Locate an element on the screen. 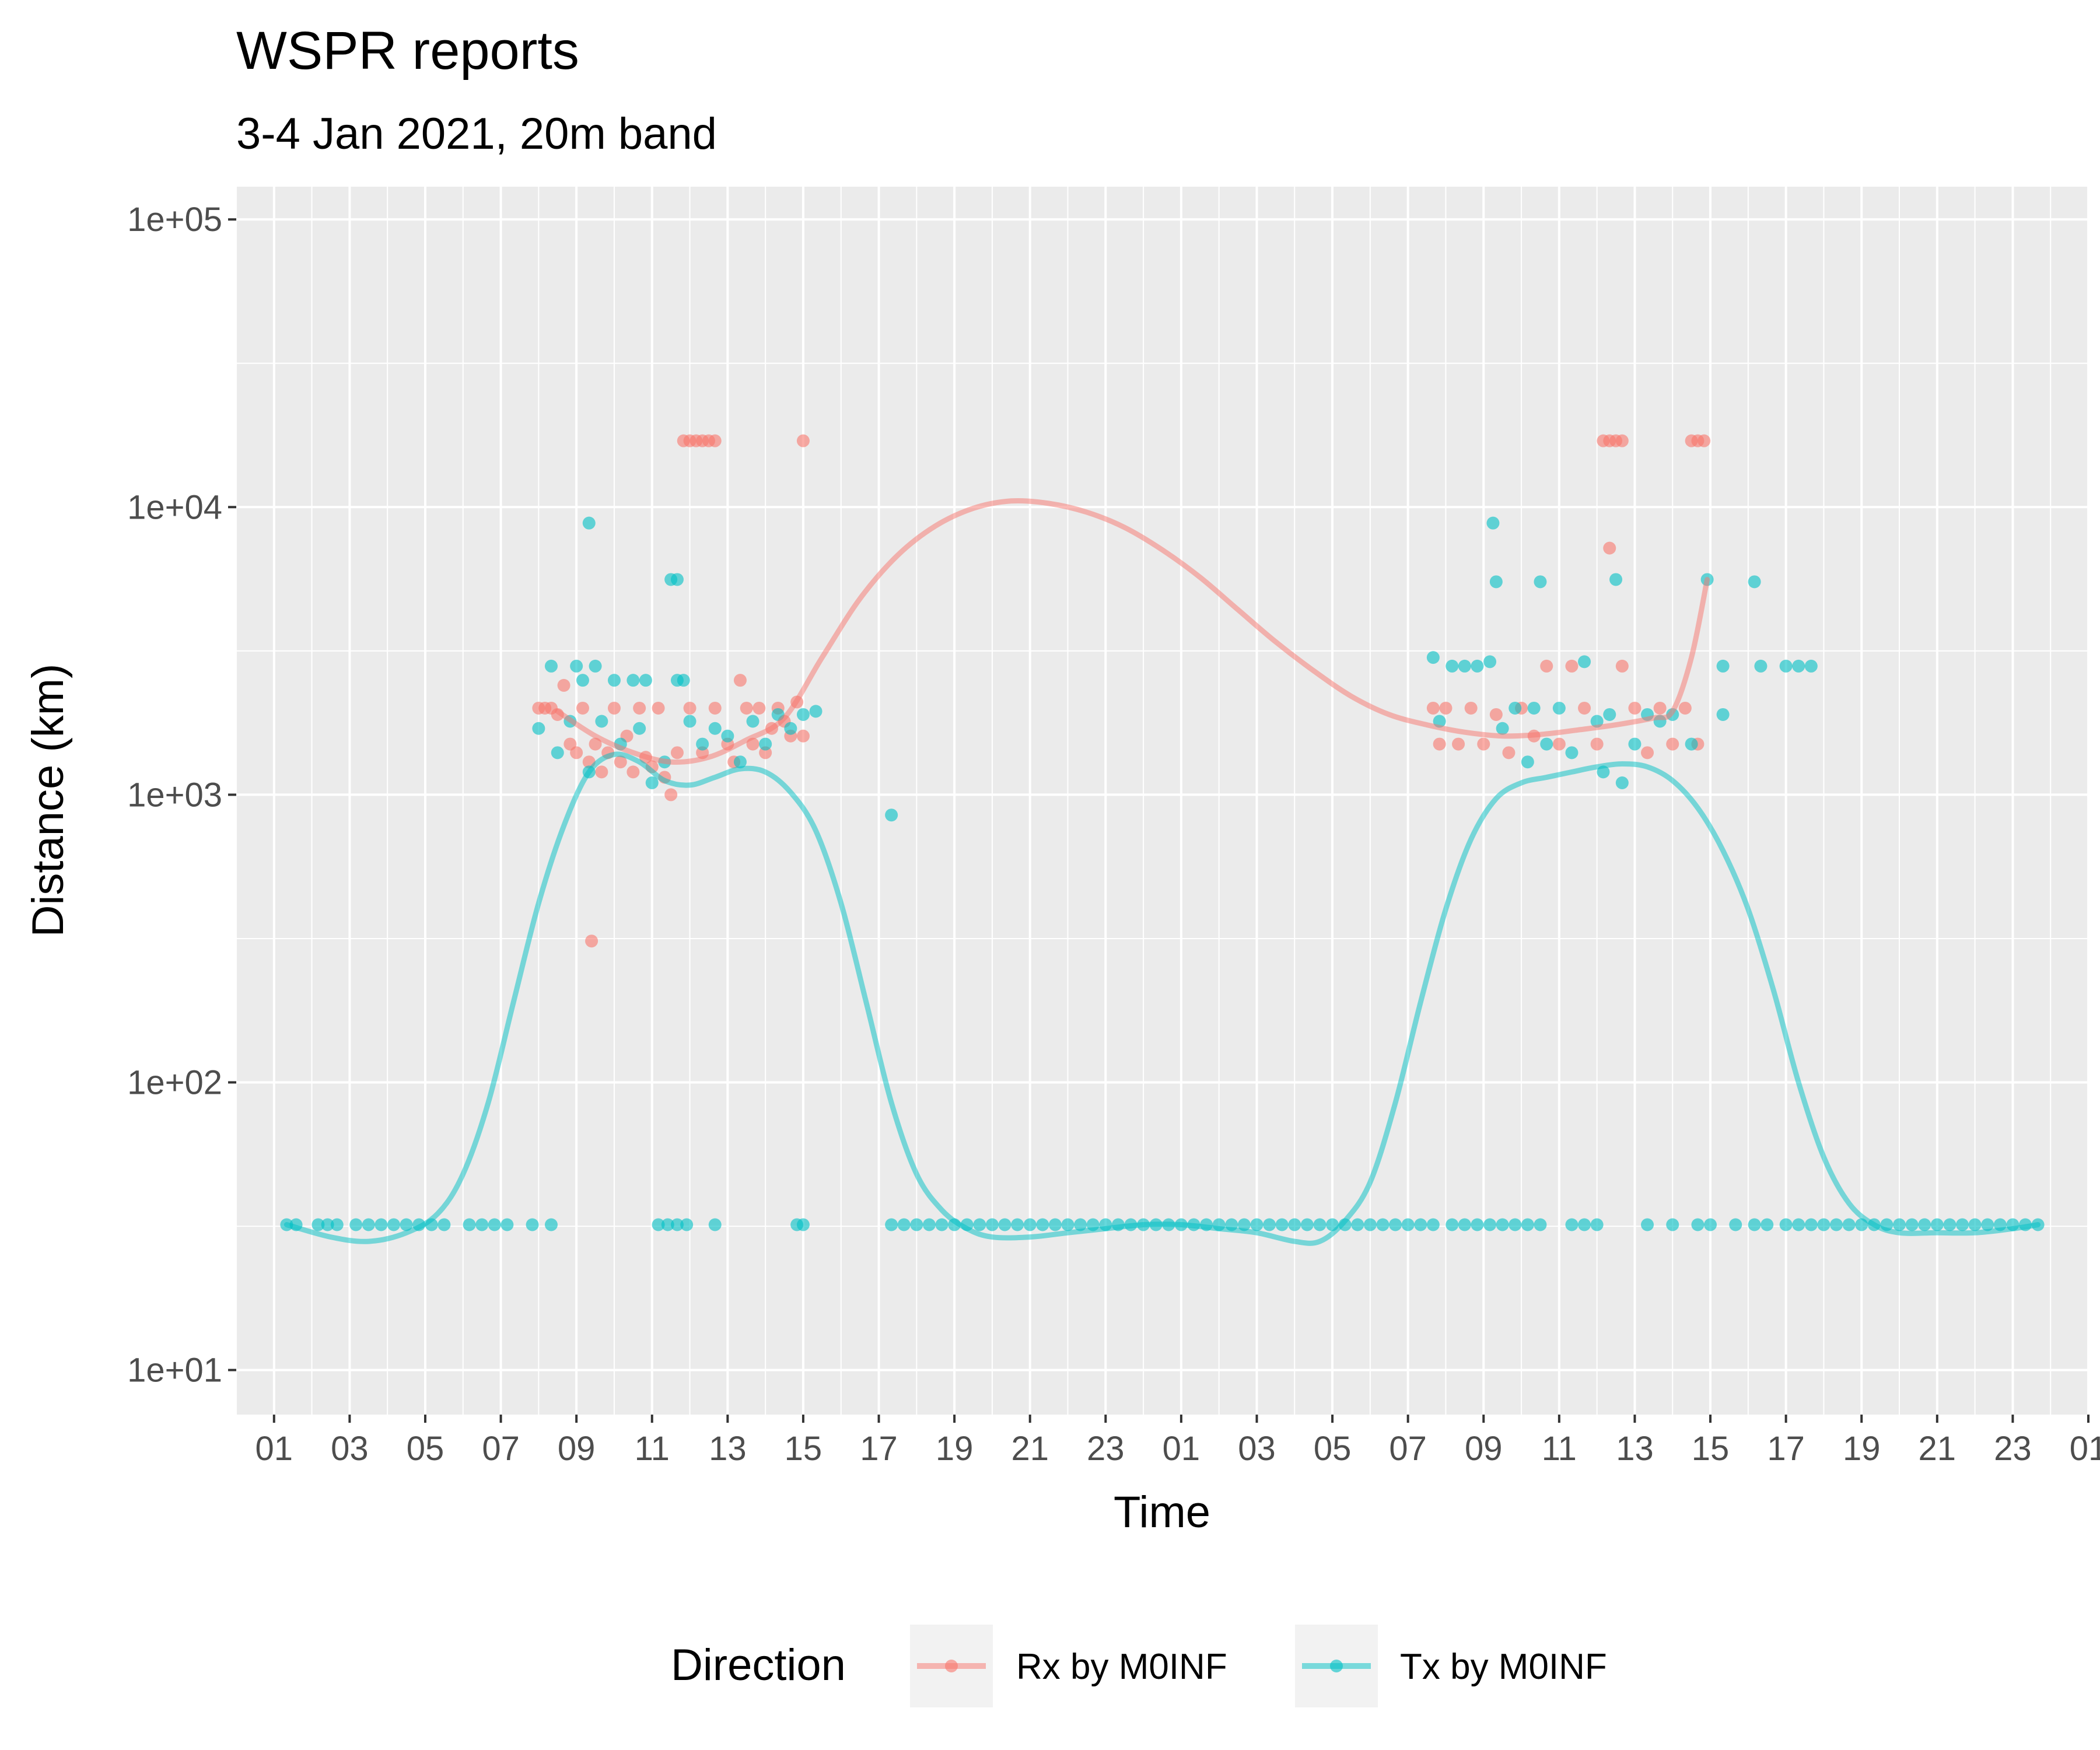 The width and height of the screenshot is (2100, 1750). x-tick-label: 21 is located at coordinates (1030, 1449).